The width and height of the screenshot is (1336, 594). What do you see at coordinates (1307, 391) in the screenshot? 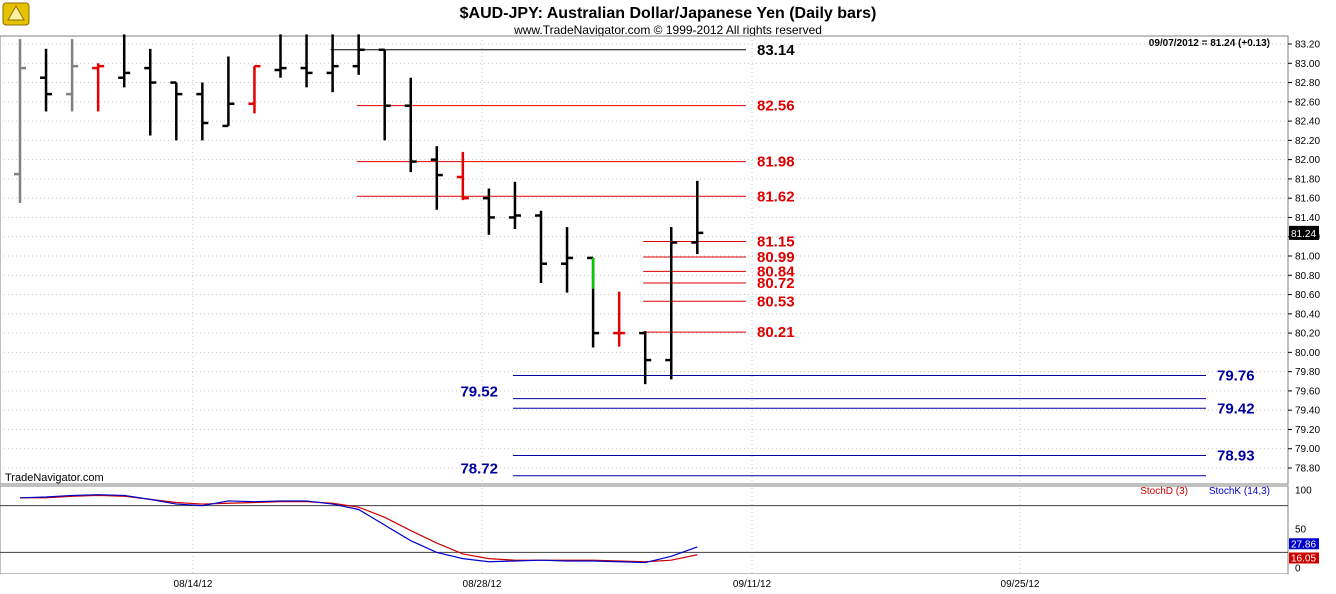
I see `y-tick-label: 79.60` at bounding box center [1307, 391].